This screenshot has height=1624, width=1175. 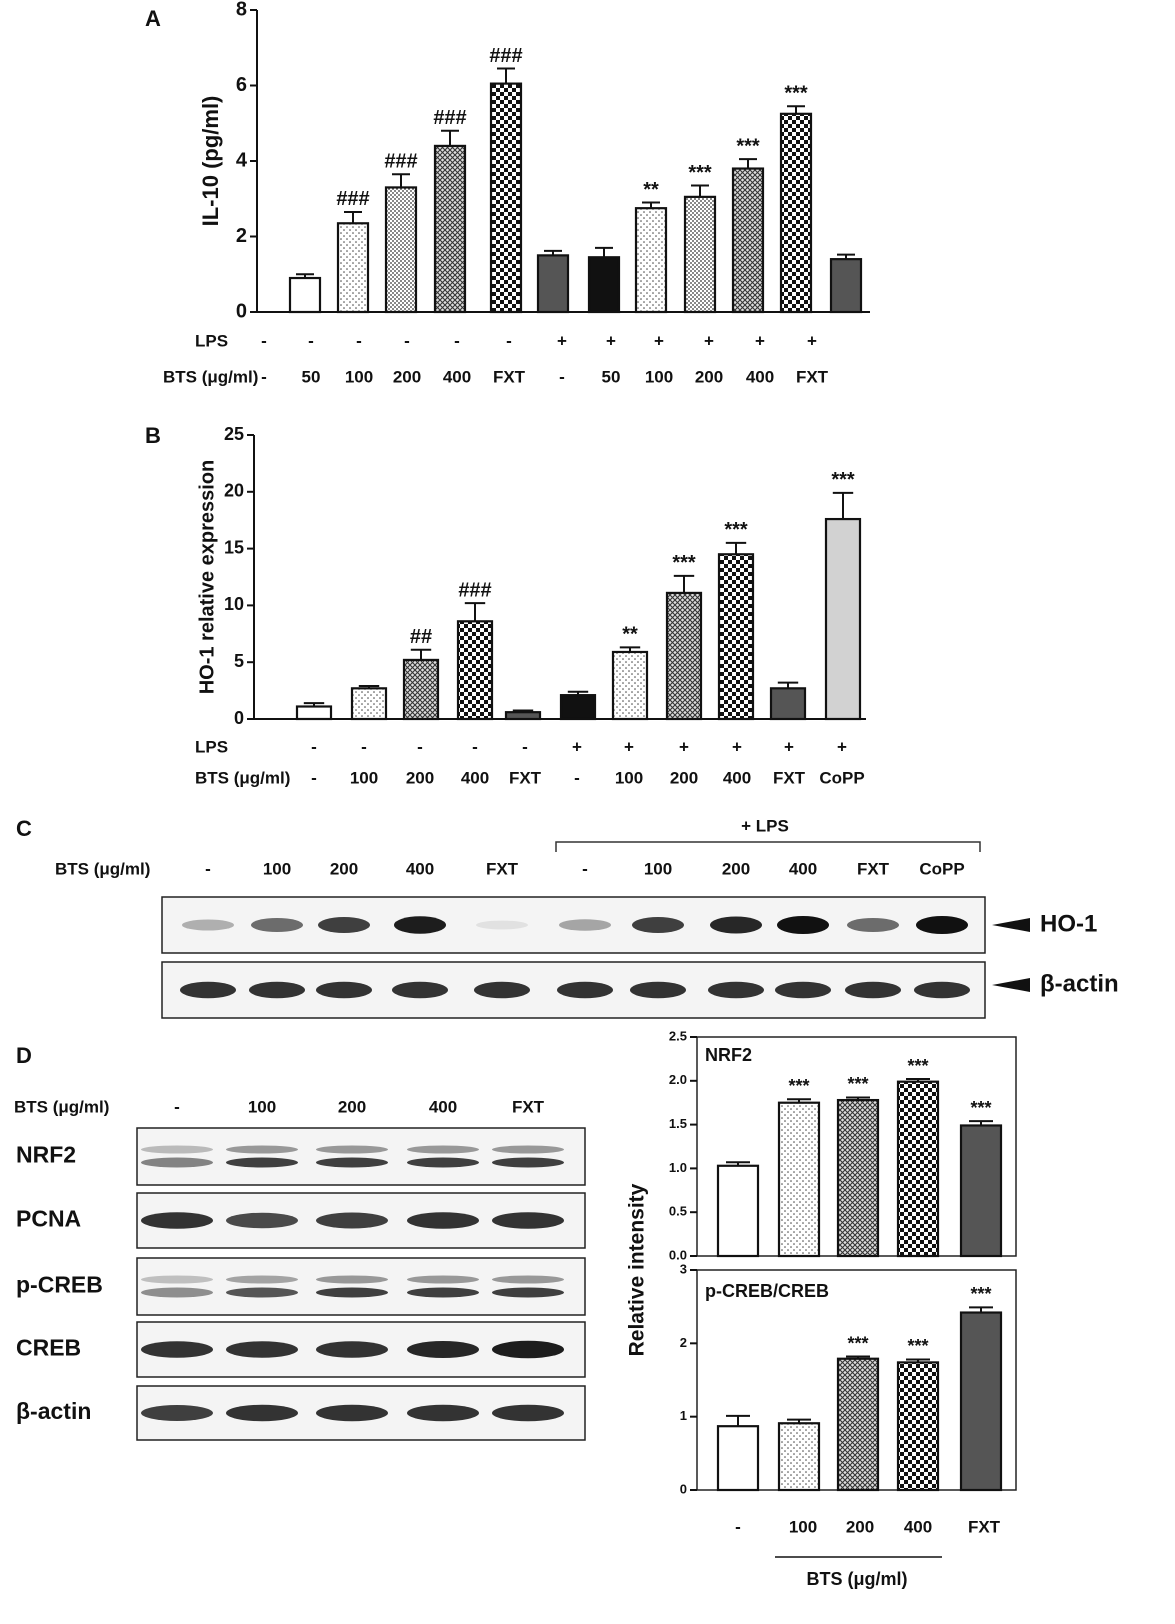 What do you see at coordinates (361, 1156) in the screenshot?
I see `blot-frame` at bounding box center [361, 1156].